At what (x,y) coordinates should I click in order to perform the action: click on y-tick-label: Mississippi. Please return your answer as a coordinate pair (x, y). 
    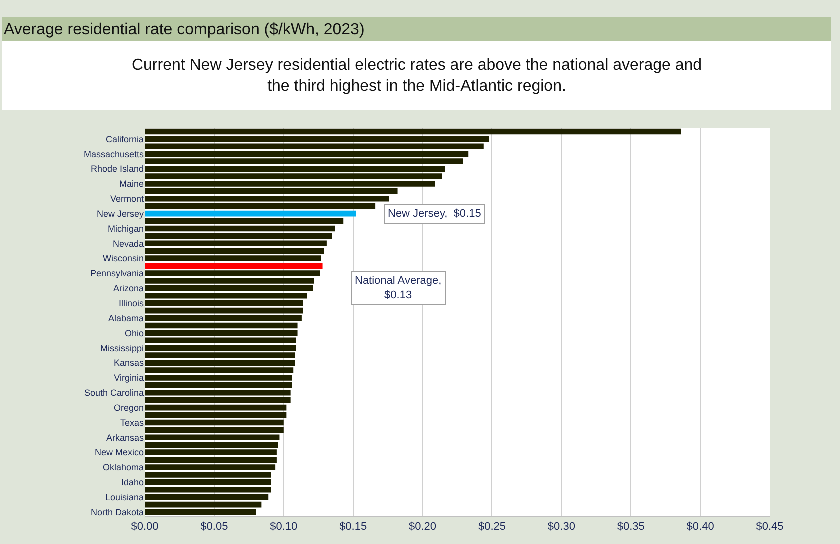
    Looking at the image, I should click on (122, 348).